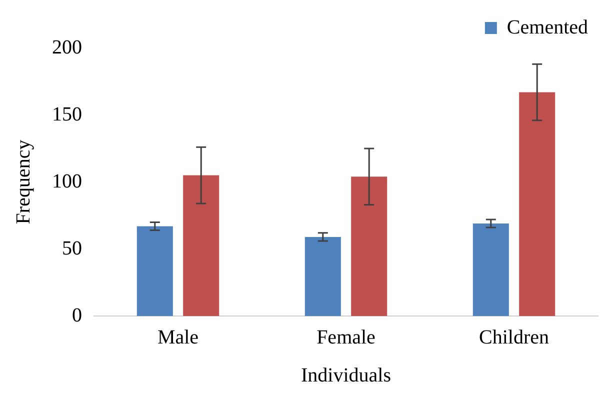 This screenshot has width=616, height=400. What do you see at coordinates (514, 337) in the screenshot?
I see `x-tick-label: Children` at bounding box center [514, 337].